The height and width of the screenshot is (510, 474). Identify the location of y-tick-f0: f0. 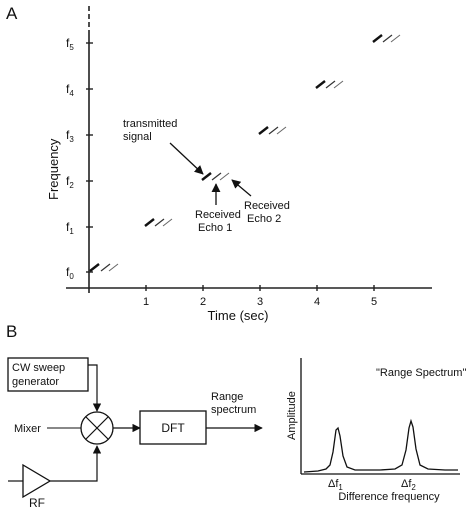
(70, 273).